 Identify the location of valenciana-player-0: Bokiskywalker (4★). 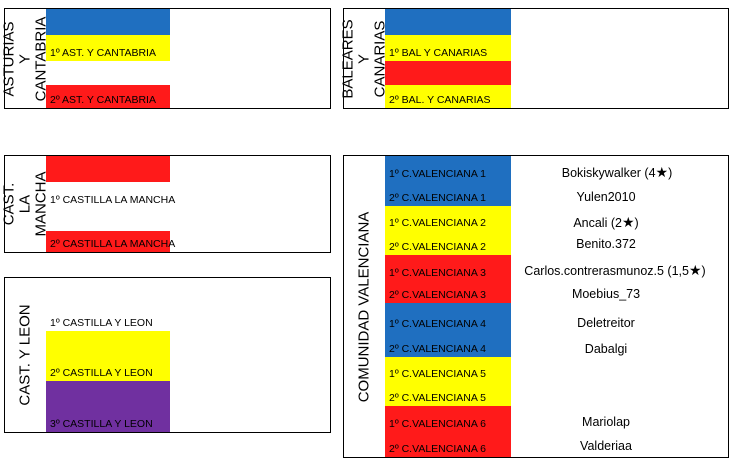
(617, 172).